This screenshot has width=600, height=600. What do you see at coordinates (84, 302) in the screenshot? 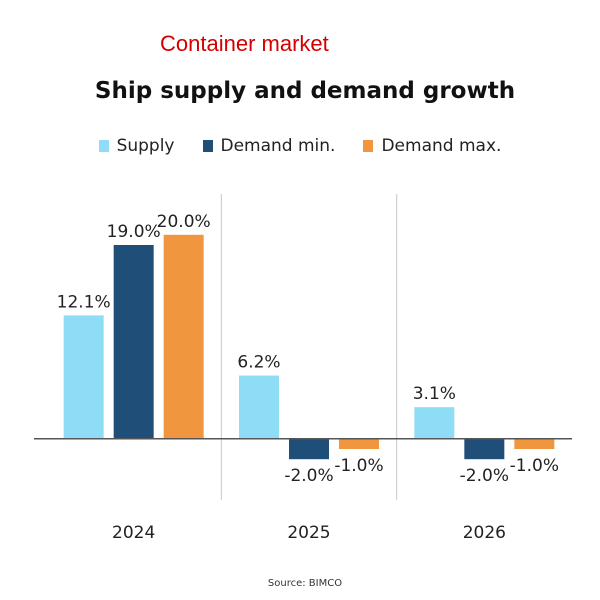
I see `data-label: 12.1%` at bounding box center [84, 302].